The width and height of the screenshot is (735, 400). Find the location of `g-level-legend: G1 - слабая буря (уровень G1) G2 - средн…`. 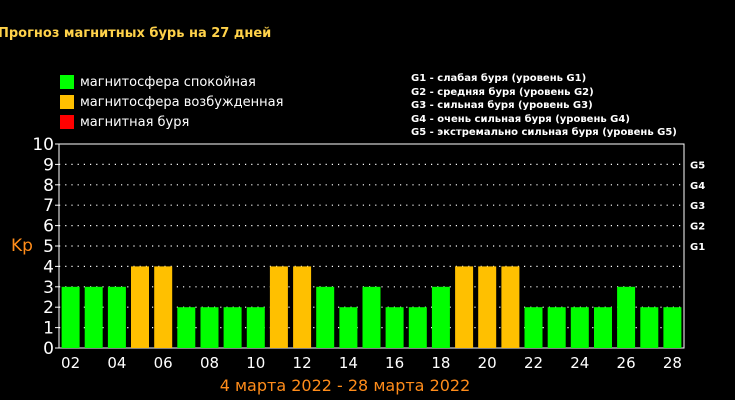

g-level-legend: G1 - слабая буря (уровень G1) G2 - средн… is located at coordinates (544, 106).